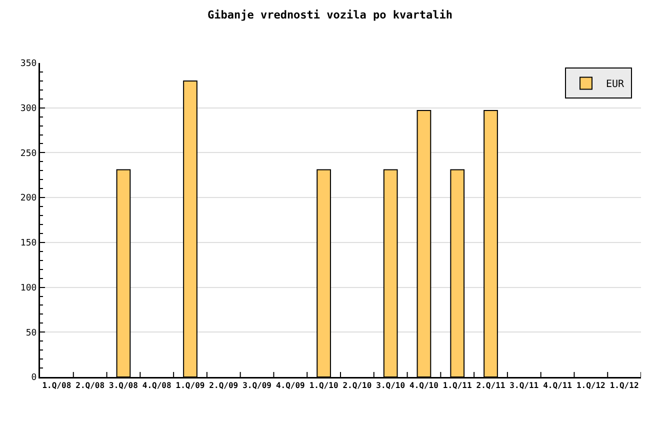 The height and width of the screenshot is (440, 660). What do you see at coordinates (28, 109) in the screenshot?
I see `y-tick-label: 300` at bounding box center [28, 109].